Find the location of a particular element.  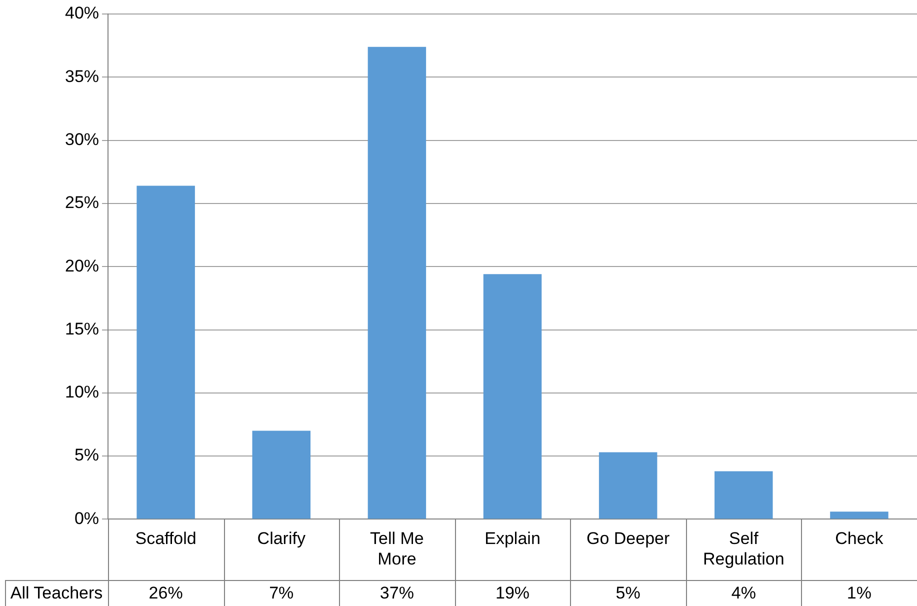

y-tick-label: 15% is located at coordinates (82, 328).